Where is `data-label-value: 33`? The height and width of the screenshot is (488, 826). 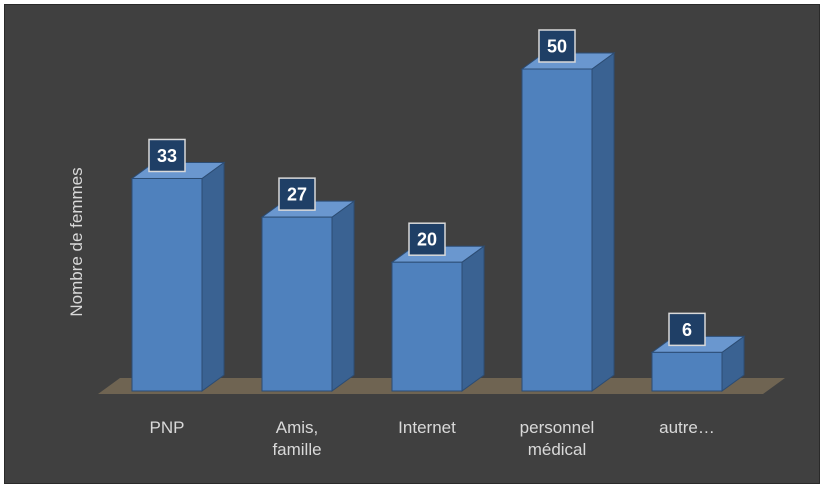 data-label-value: 33 is located at coordinates (167, 156).